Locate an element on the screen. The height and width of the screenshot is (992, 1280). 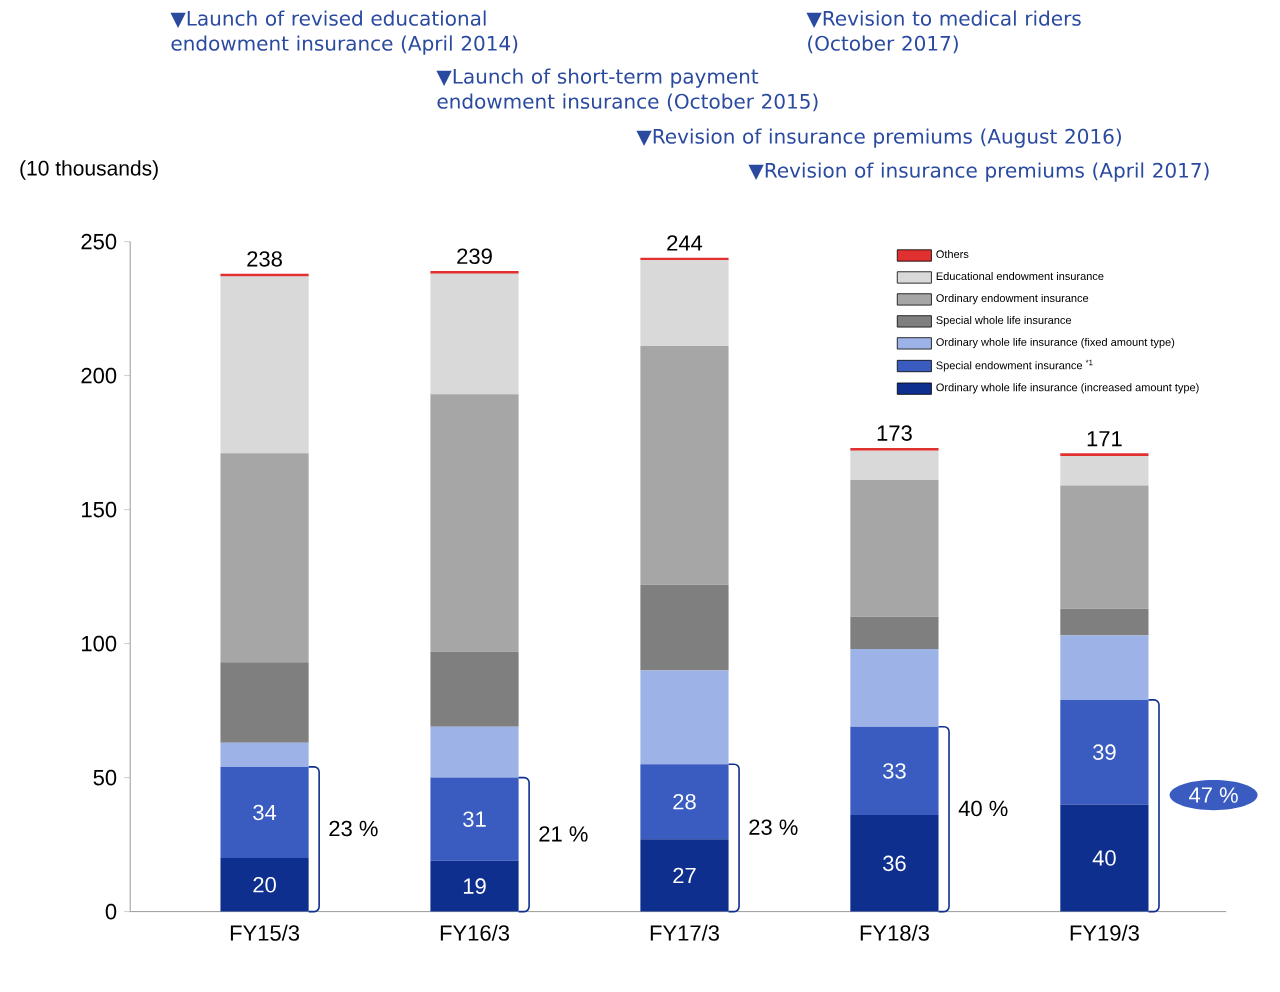
data-label: 28 is located at coordinates (684, 801).